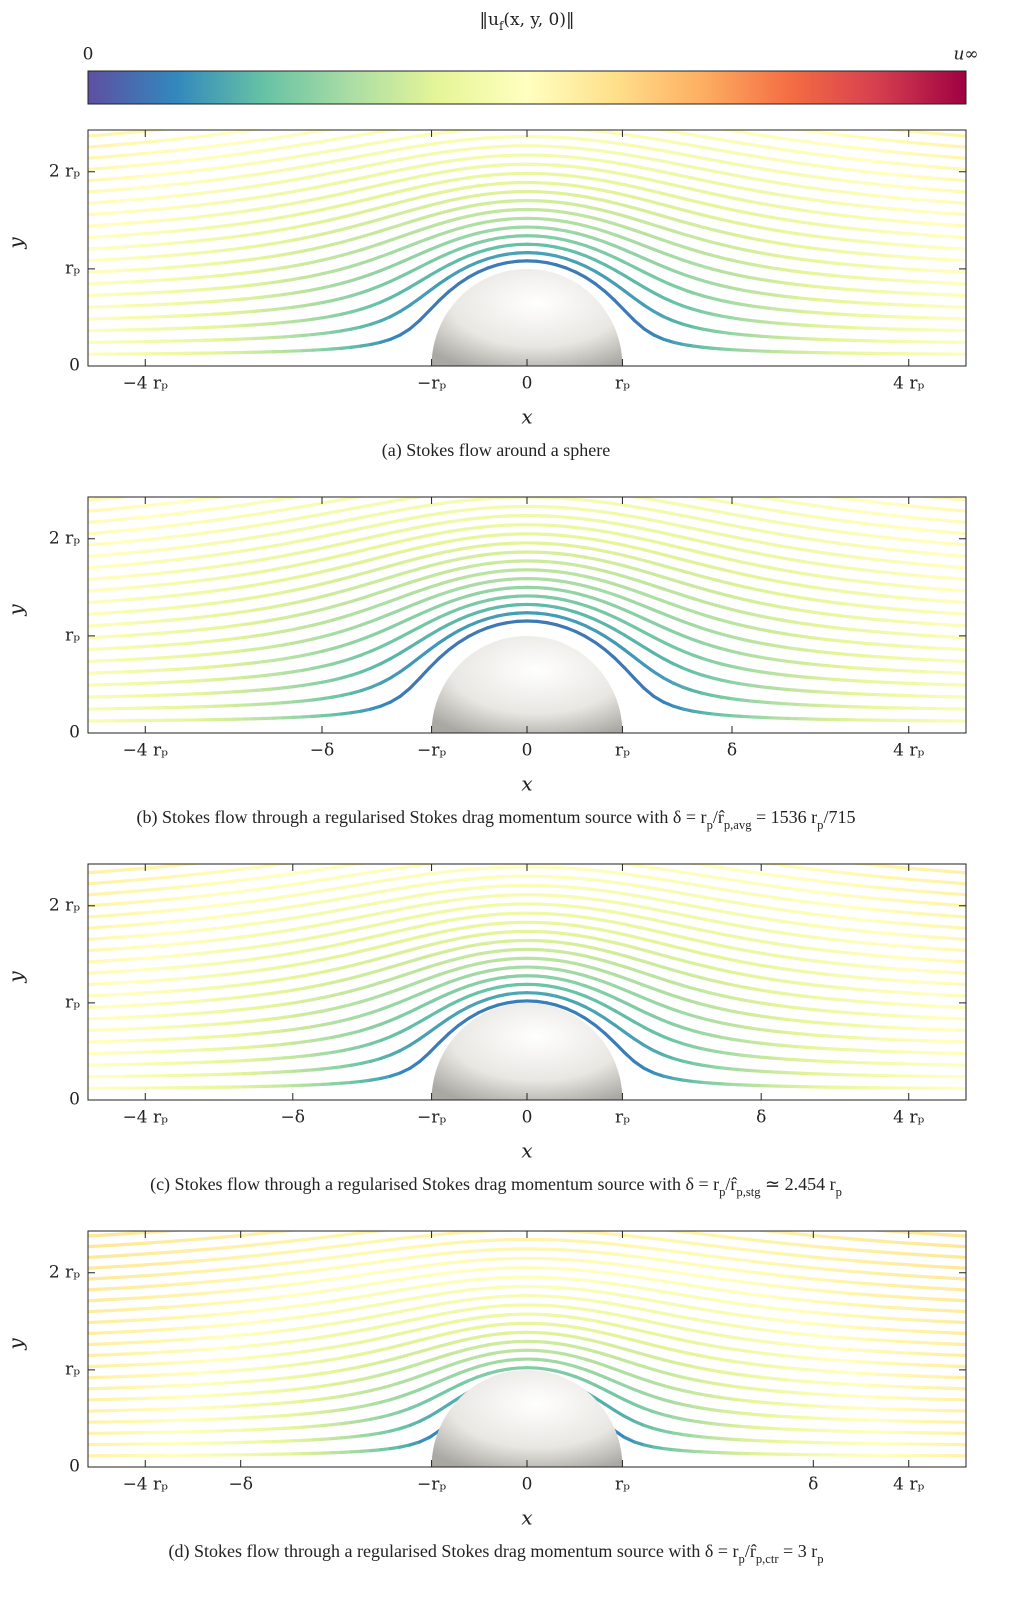 This screenshot has height=1603, width=1010. Describe the element at coordinates (72, 635) in the screenshot. I see `y-tick-label: rₚ` at that location.